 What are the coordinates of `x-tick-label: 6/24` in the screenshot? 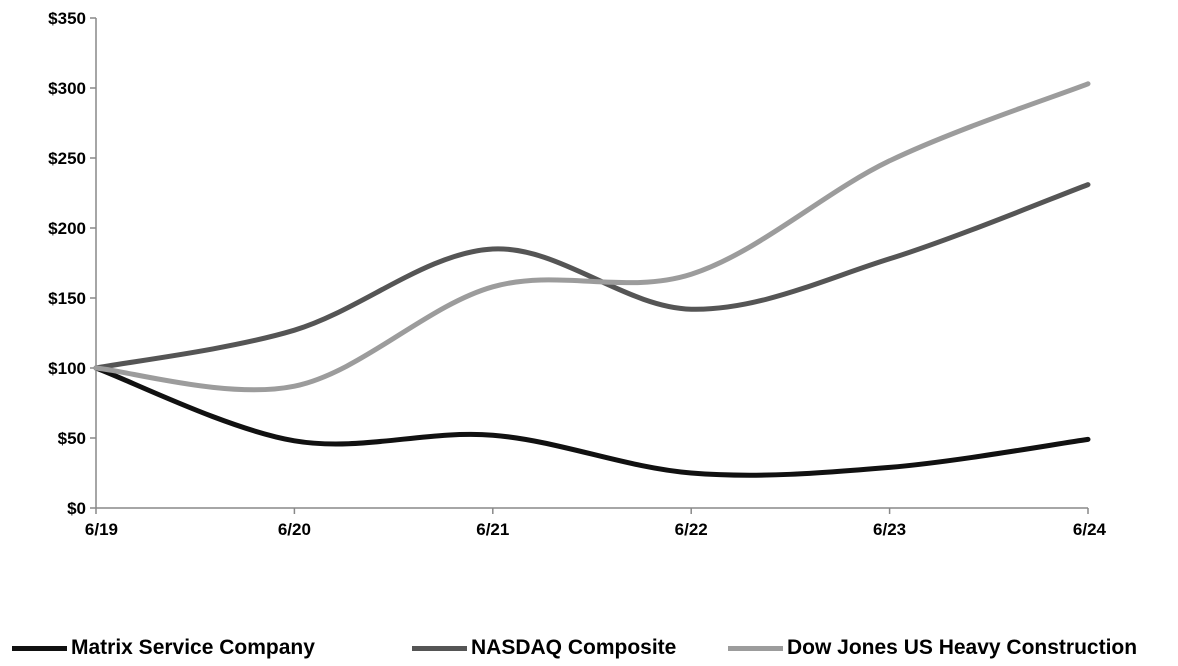 It's located at (1090, 529).